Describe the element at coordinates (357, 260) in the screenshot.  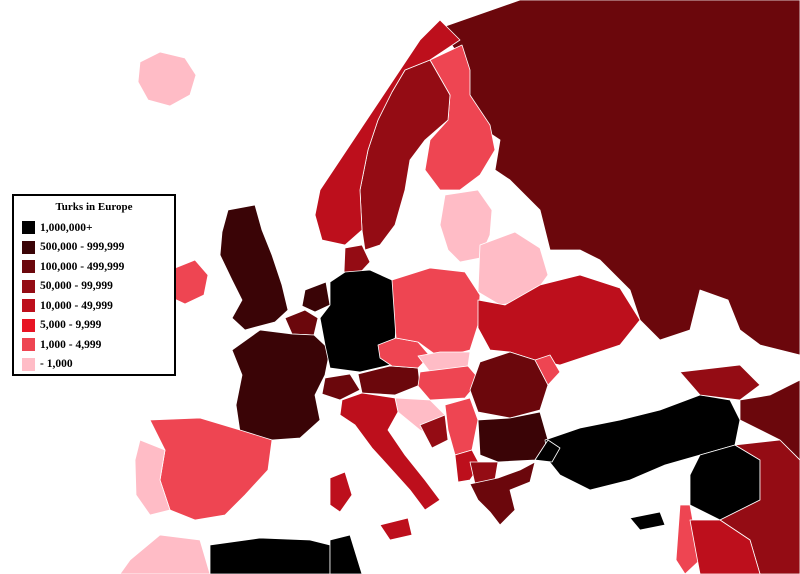
I see `country-denmark` at that location.